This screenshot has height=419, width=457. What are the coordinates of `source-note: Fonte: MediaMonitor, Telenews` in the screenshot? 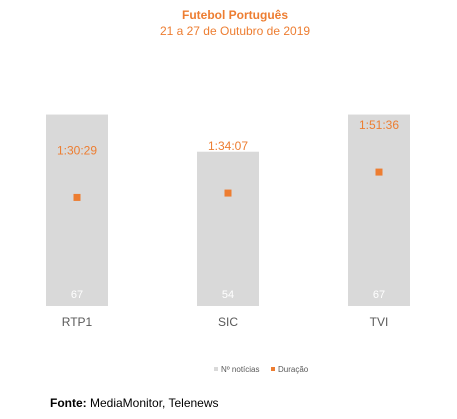 It's located at (134, 403).